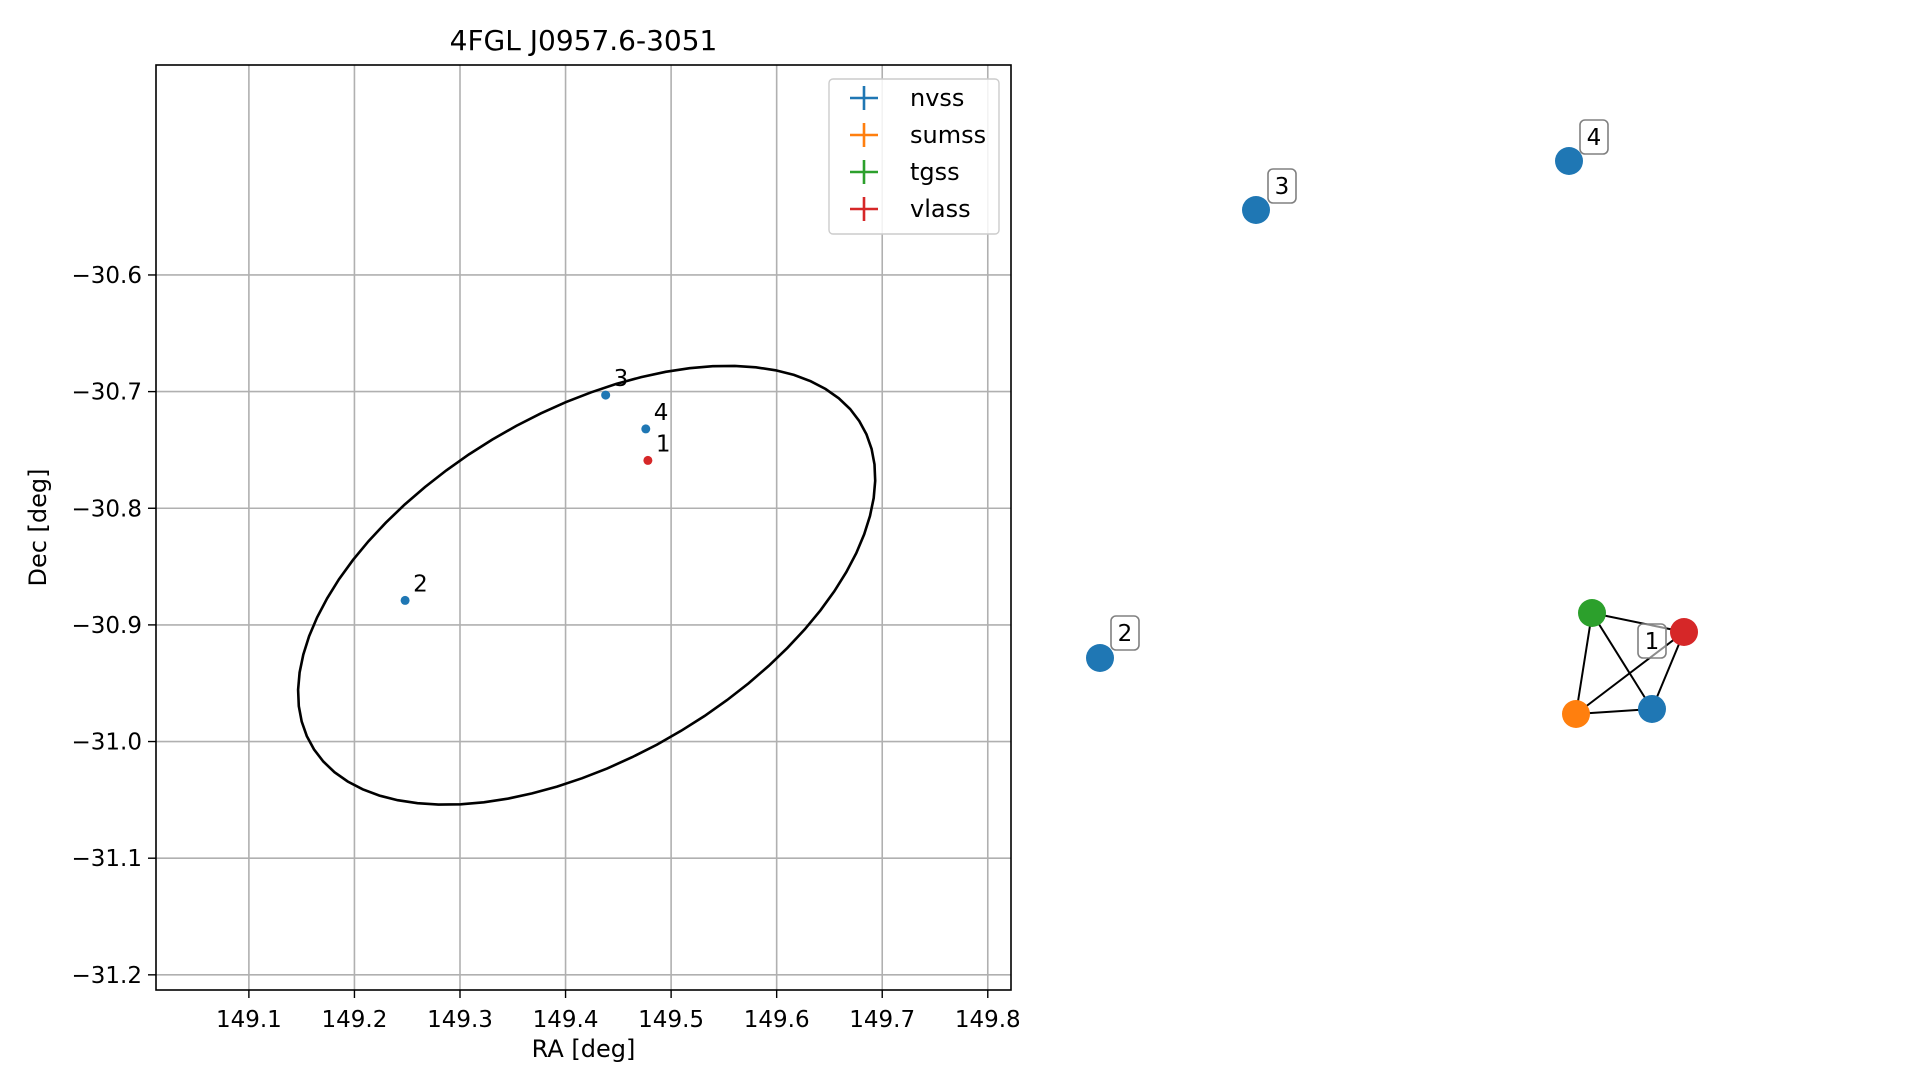 The image size is (1919, 1080). What do you see at coordinates (38, 527) in the screenshot?
I see `y-axis-label: Dec [deg]` at bounding box center [38, 527].